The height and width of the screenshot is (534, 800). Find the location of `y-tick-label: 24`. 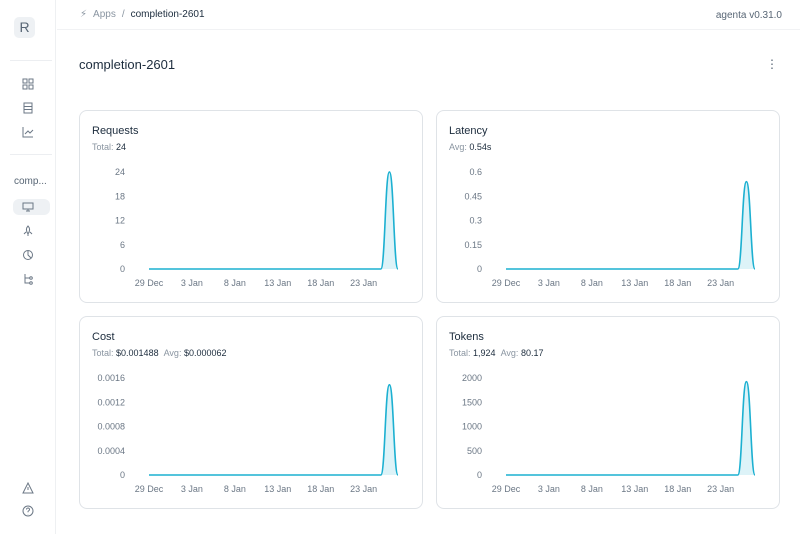

y-tick-label: 24 is located at coordinates (120, 172).